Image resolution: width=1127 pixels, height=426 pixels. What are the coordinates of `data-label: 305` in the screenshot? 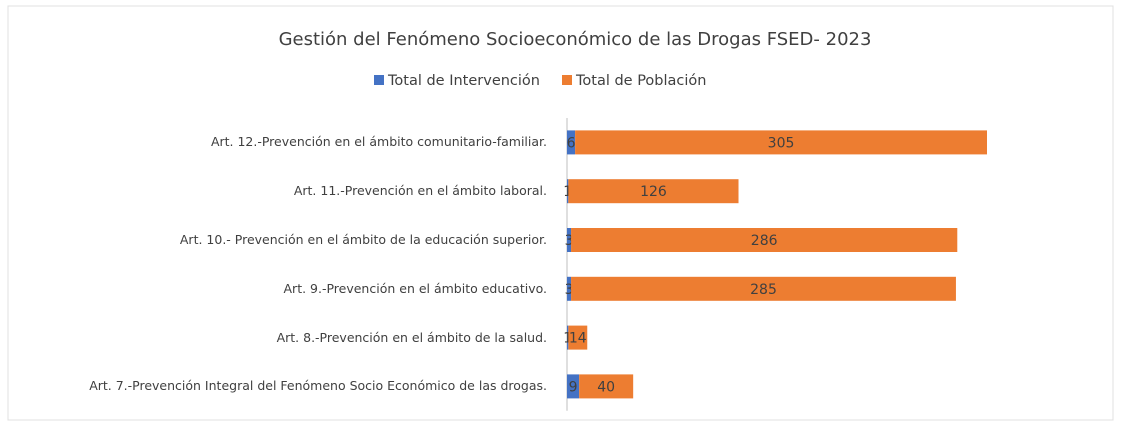 It's located at (781, 143).